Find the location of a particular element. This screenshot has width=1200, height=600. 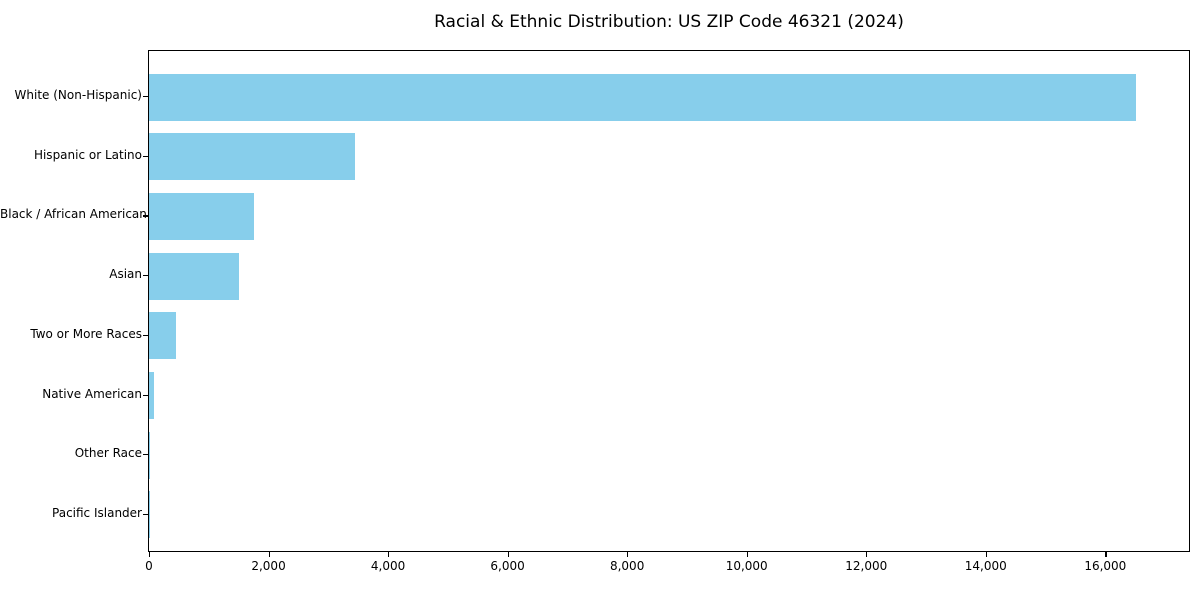

category-label: Other Race is located at coordinates (108, 453).